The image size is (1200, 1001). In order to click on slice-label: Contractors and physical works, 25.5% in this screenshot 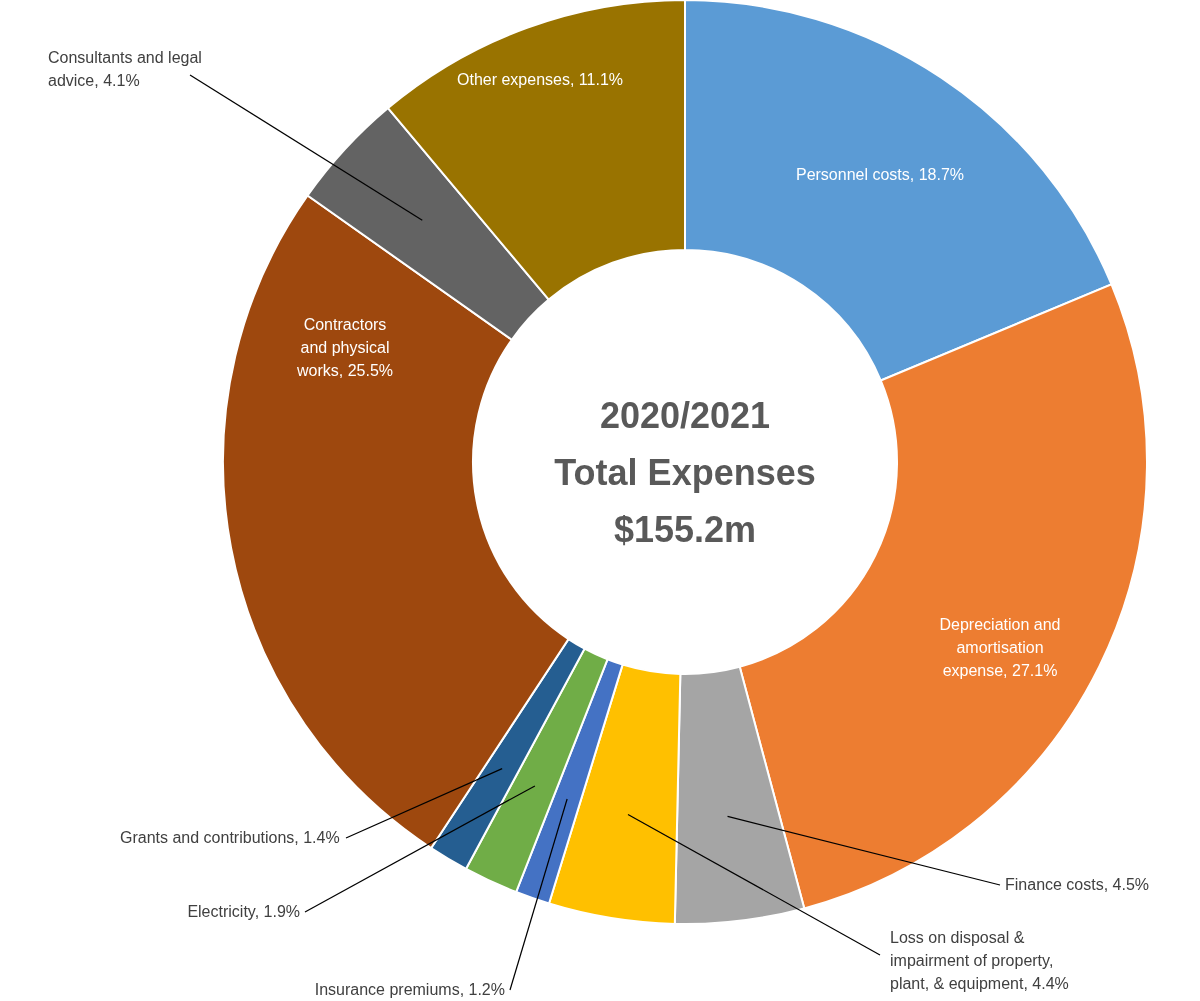, I will do `click(344, 347)`.